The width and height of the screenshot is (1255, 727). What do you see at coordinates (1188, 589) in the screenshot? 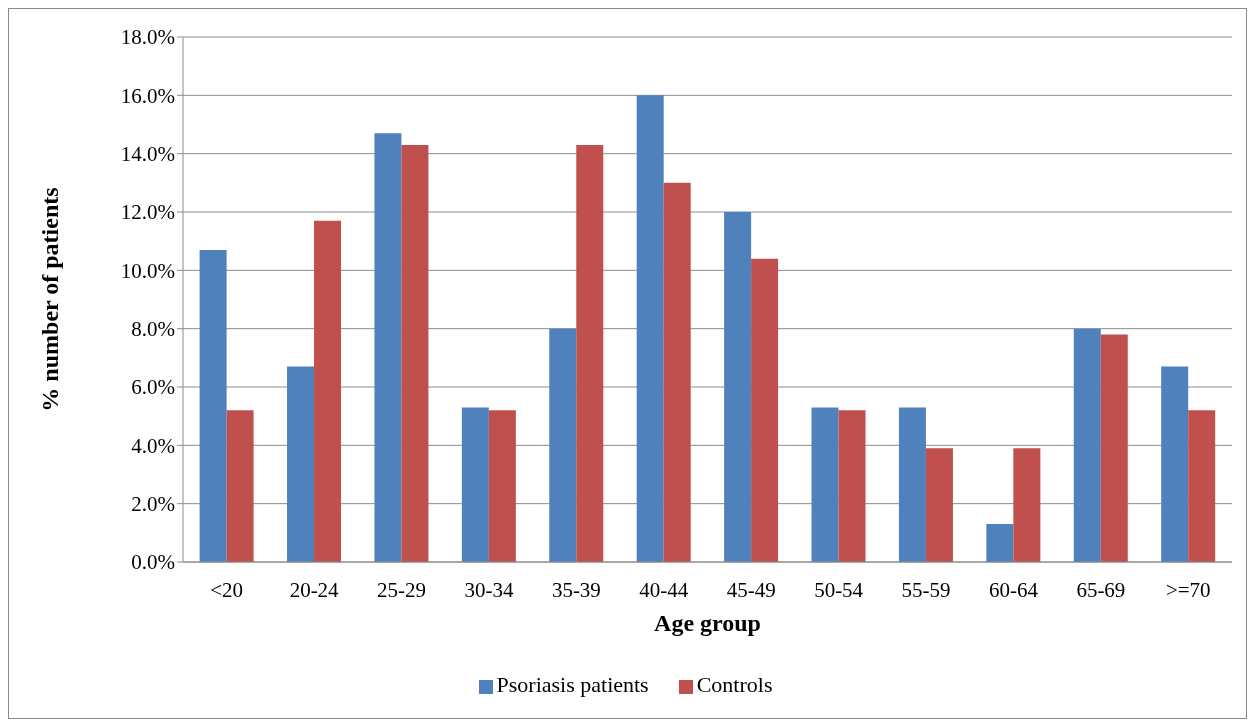
I see `x-tick-label: >=70` at bounding box center [1188, 589].